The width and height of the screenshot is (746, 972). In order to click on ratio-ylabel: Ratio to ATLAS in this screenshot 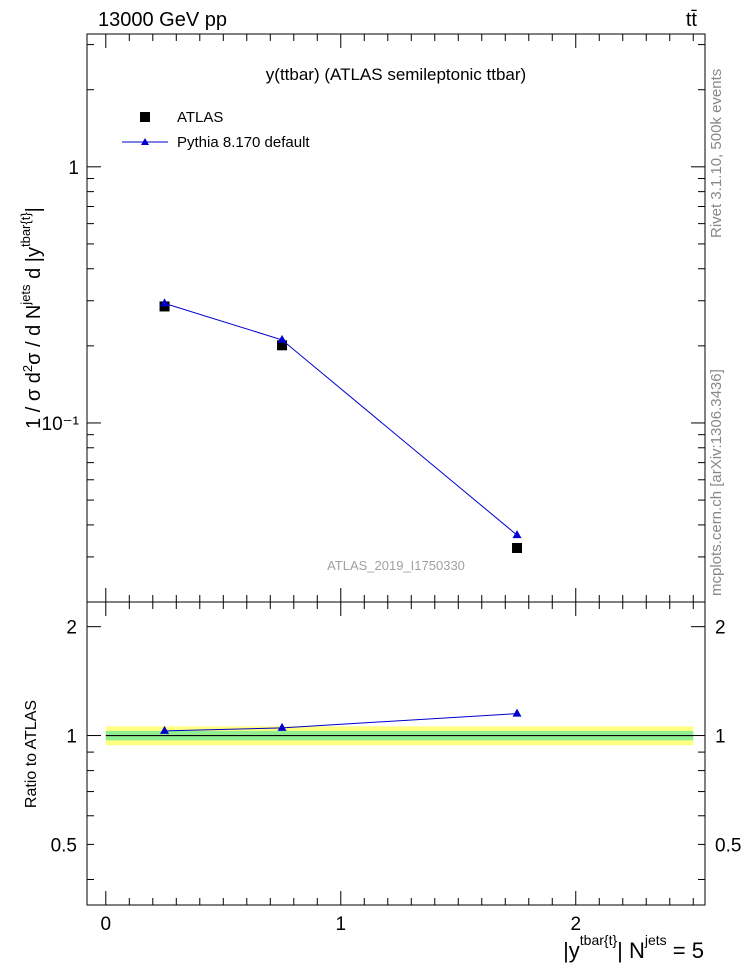, I will do `click(31, 754)`.